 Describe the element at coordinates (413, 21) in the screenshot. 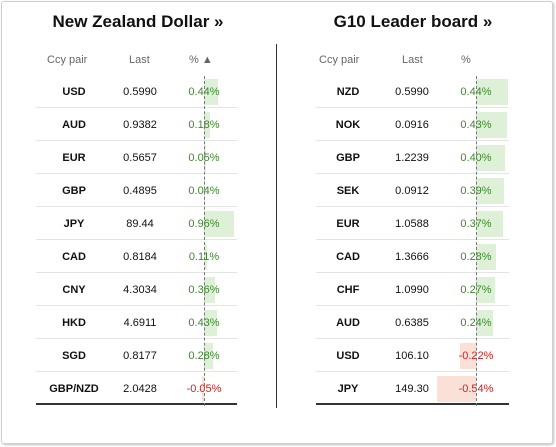

I see `g10-panel-title: G10 Leader board »` at that location.